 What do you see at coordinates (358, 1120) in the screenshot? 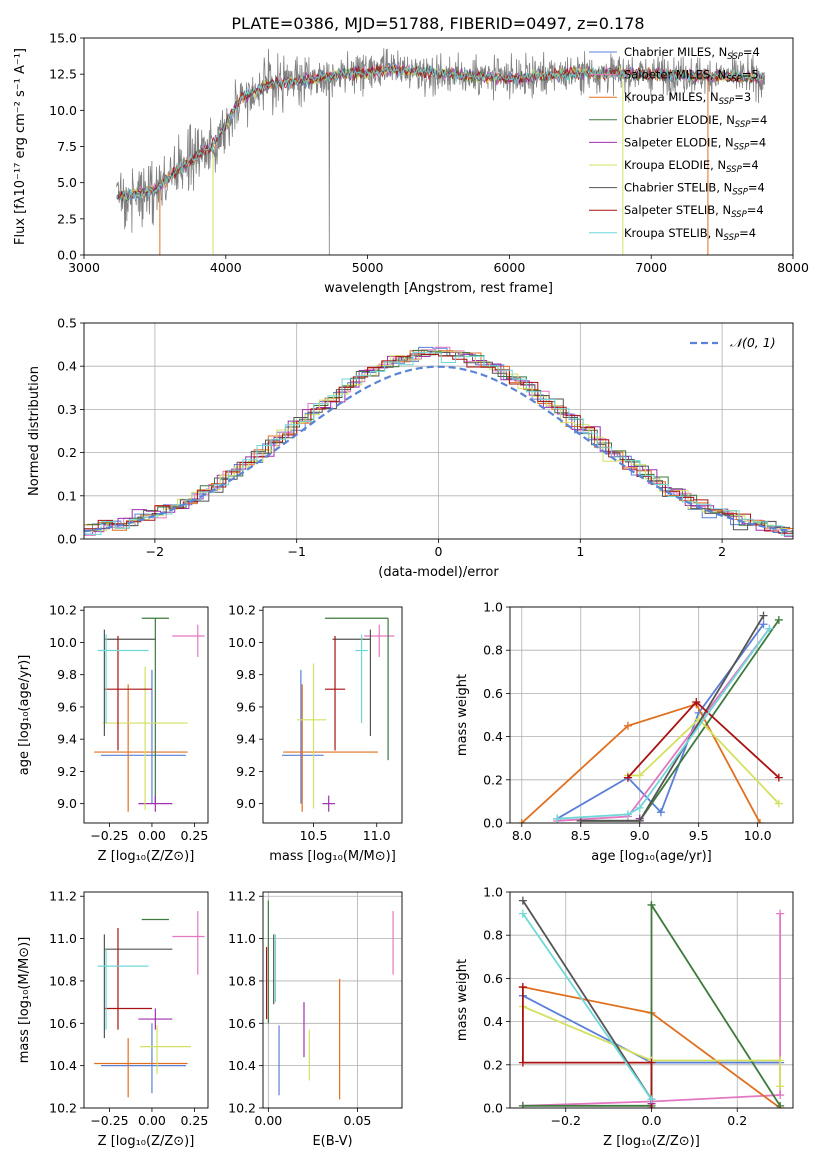
I see `x-tick-label: 0.05` at bounding box center [358, 1120].